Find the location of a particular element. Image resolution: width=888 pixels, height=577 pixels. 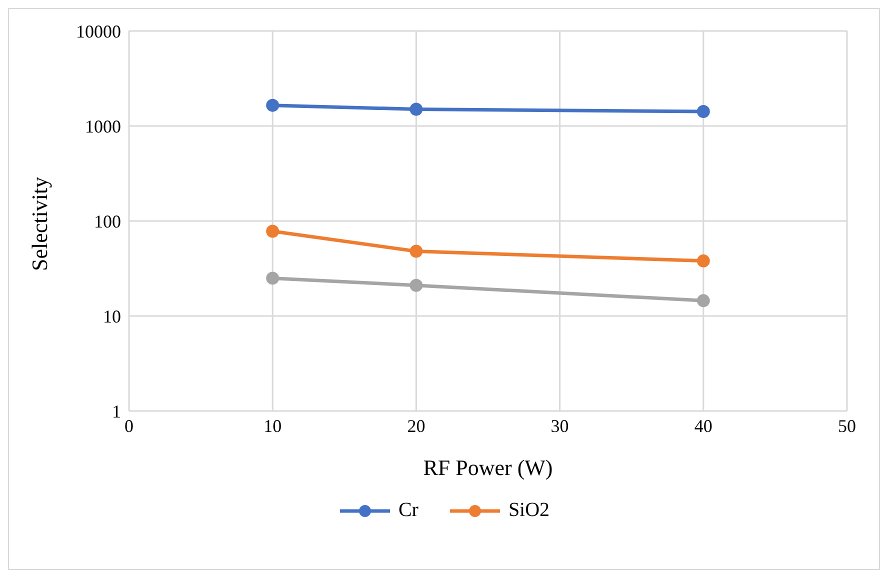

x-tick-label: 40 is located at coordinates (703, 426).